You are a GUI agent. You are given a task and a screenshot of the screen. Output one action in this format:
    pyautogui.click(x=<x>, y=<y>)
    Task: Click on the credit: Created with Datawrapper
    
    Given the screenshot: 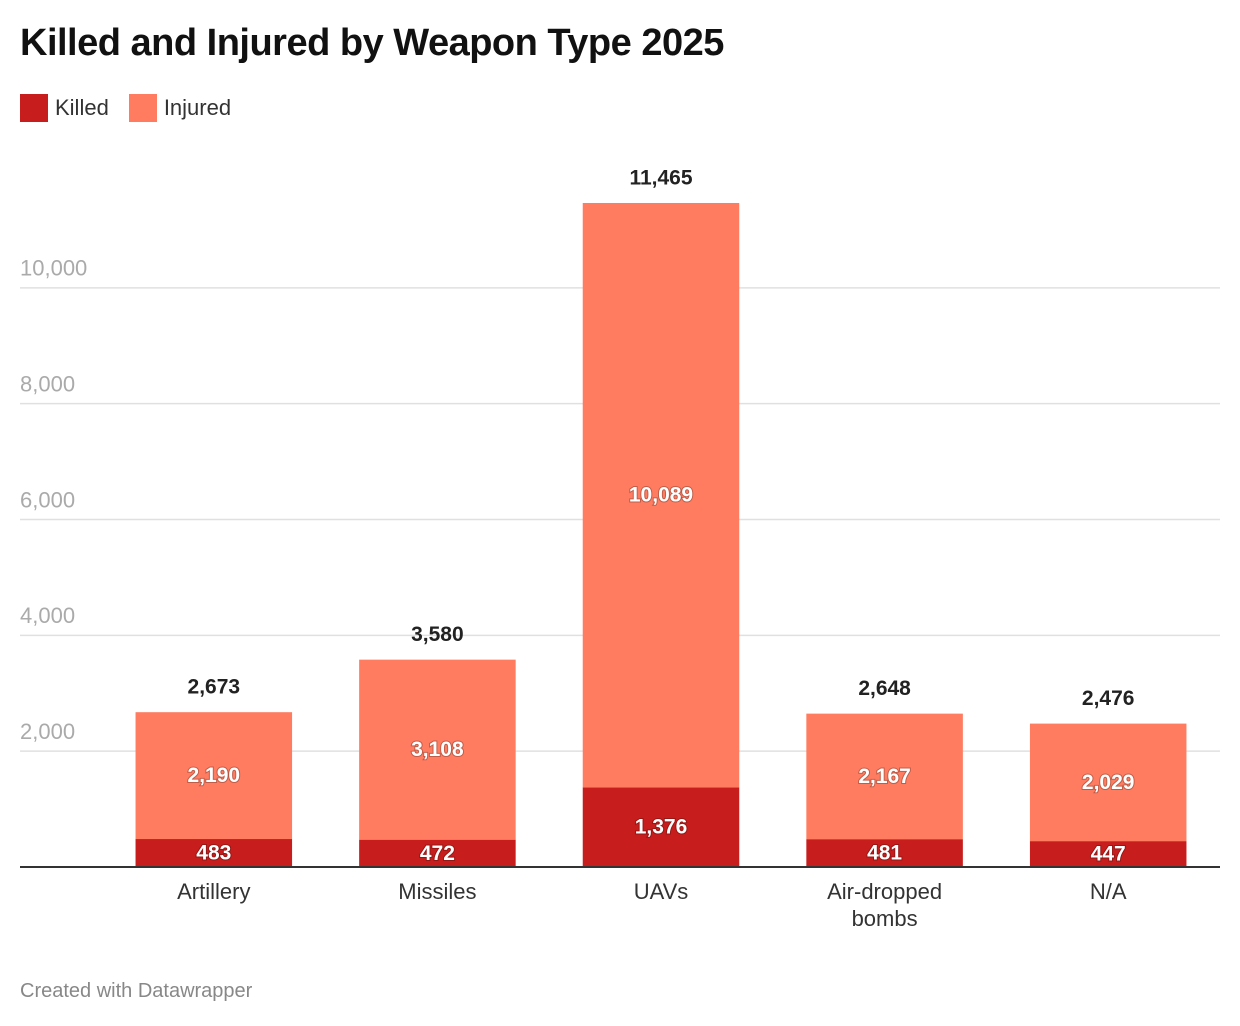 What is the action you would take?
    pyautogui.click(x=136, y=991)
    